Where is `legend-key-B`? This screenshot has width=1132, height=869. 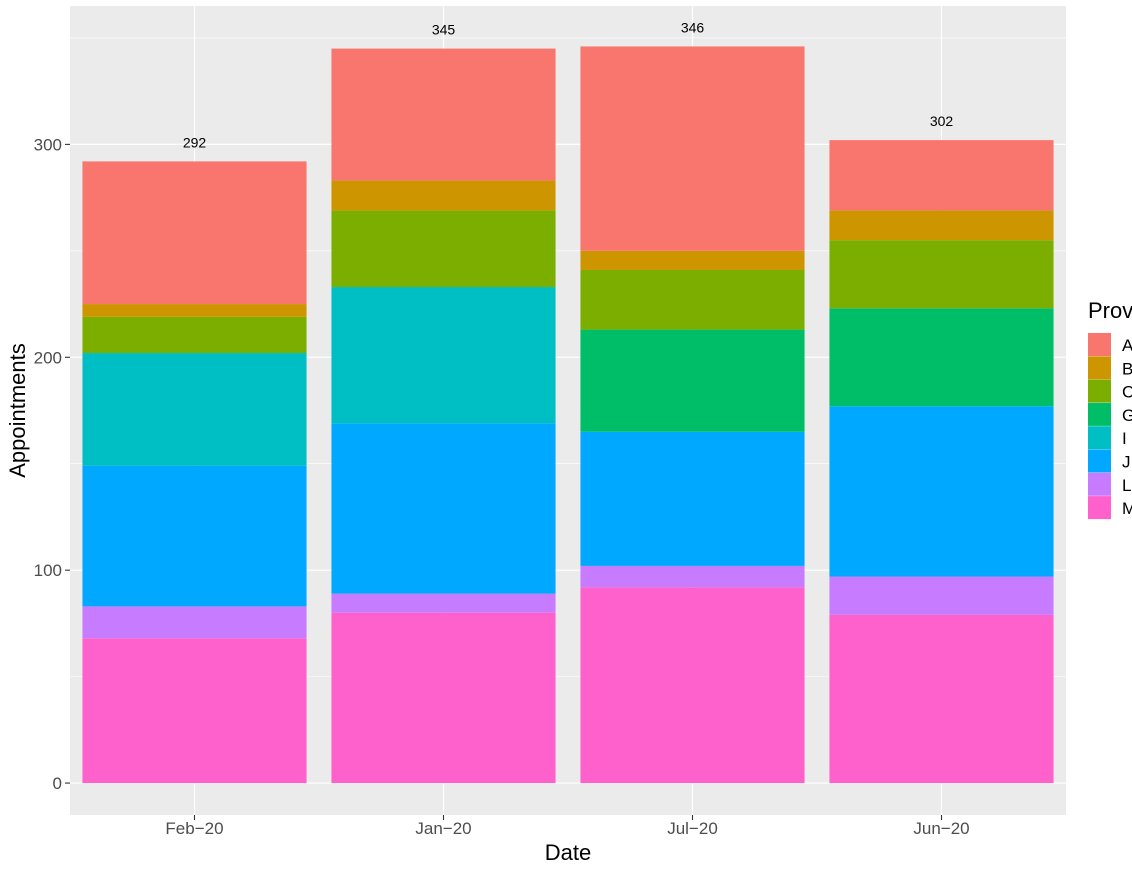
legend-key-B is located at coordinates (1099, 368).